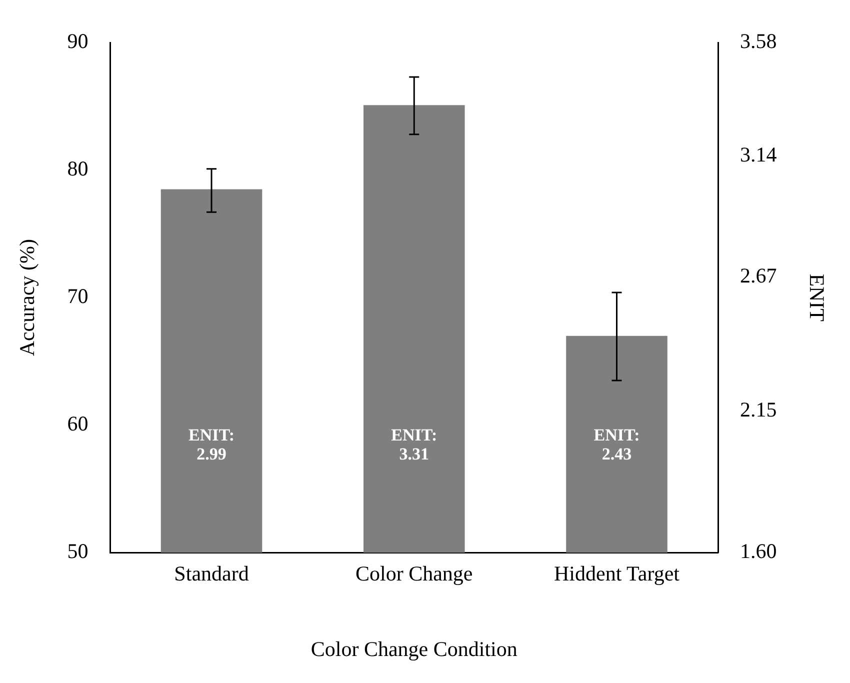 This screenshot has width=850, height=683. What do you see at coordinates (77, 168) in the screenshot?
I see `y-tick-label: 80` at bounding box center [77, 168].